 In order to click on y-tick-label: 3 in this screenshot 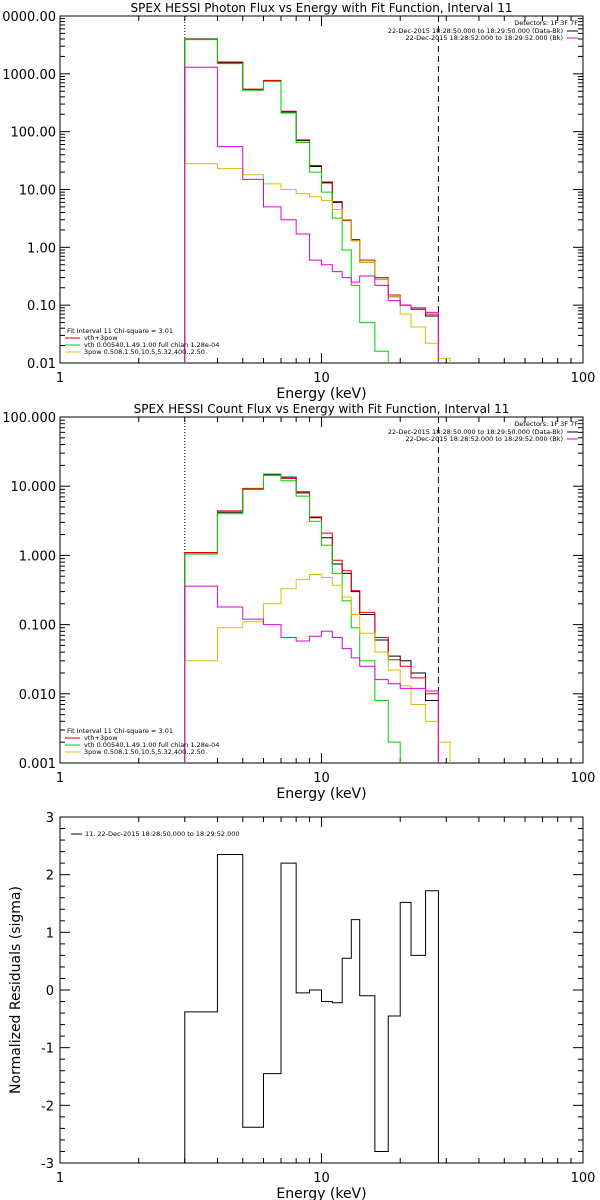, I will do `click(50, 818)`.